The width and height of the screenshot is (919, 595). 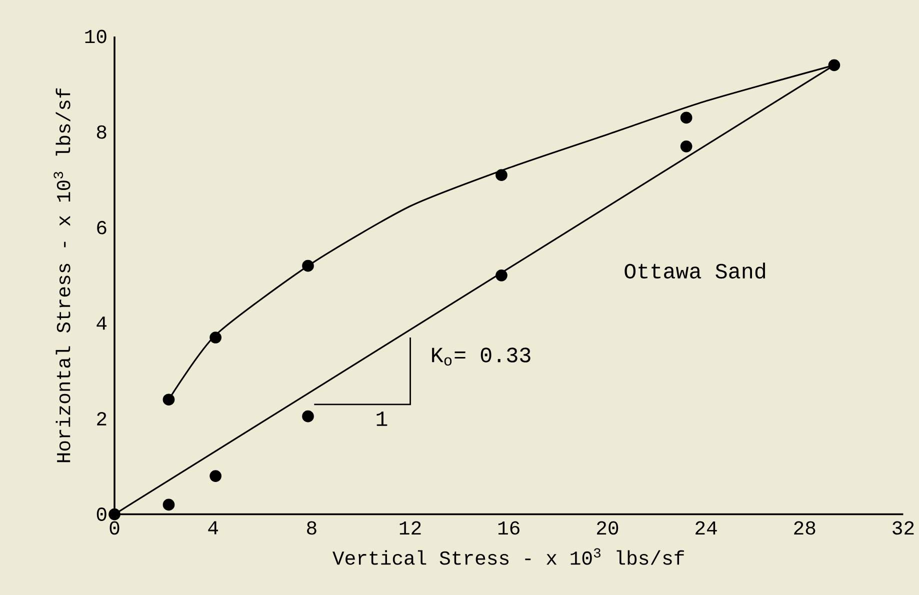 What do you see at coordinates (213, 527) in the screenshot?
I see `x-tick-label: 4` at bounding box center [213, 527].